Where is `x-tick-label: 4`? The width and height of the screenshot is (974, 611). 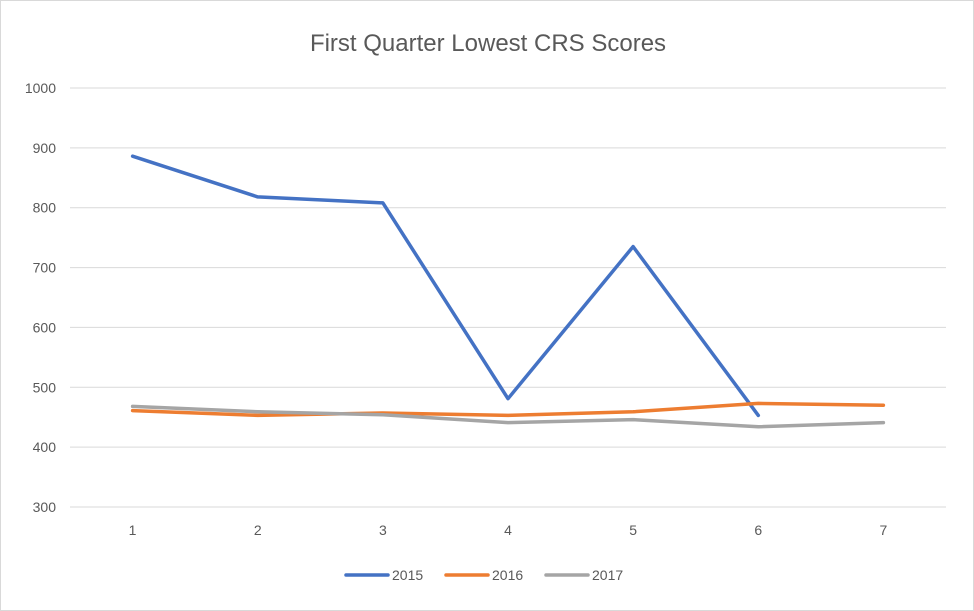 x-tick-label: 4 is located at coordinates (508, 530).